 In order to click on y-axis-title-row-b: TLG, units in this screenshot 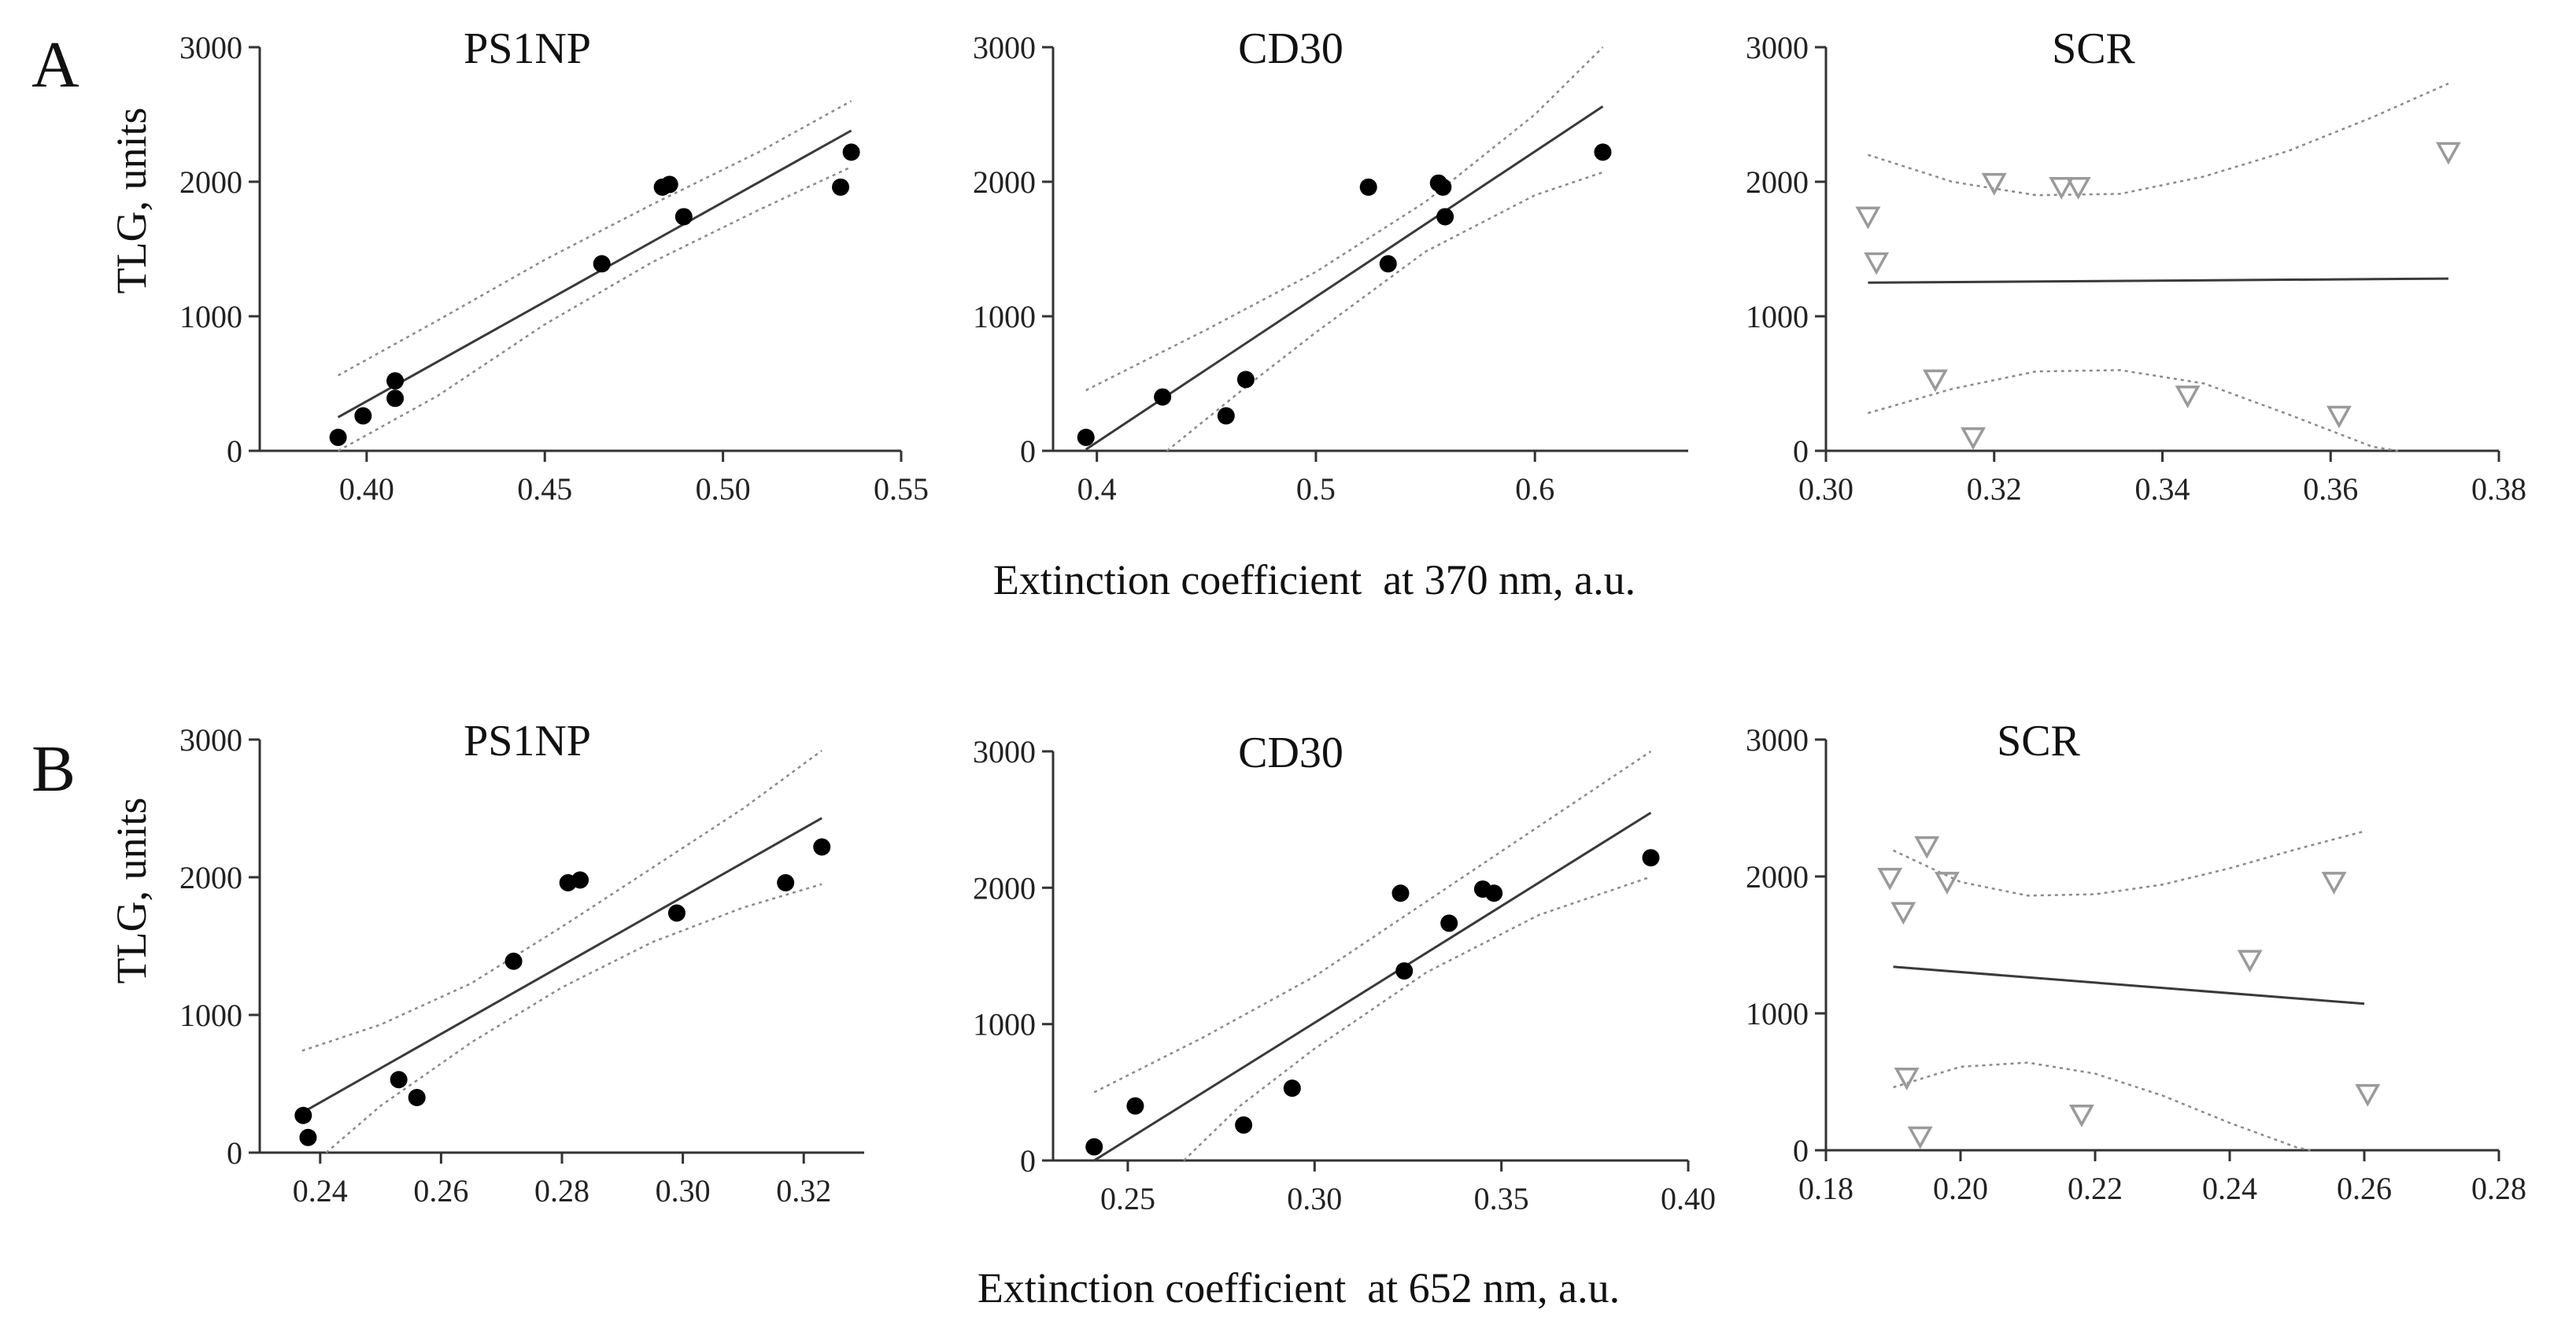, I will do `click(131, 891)`.